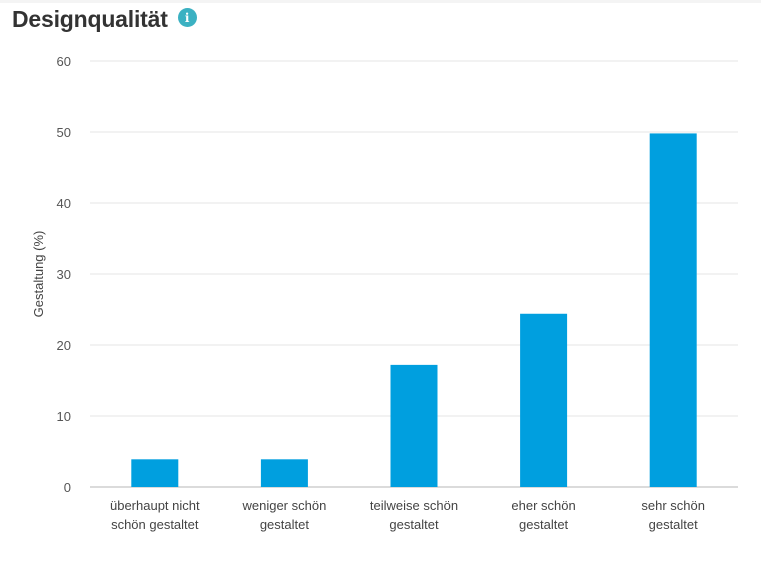  I want to click on y-tick-label: 10, so click(64, 416).